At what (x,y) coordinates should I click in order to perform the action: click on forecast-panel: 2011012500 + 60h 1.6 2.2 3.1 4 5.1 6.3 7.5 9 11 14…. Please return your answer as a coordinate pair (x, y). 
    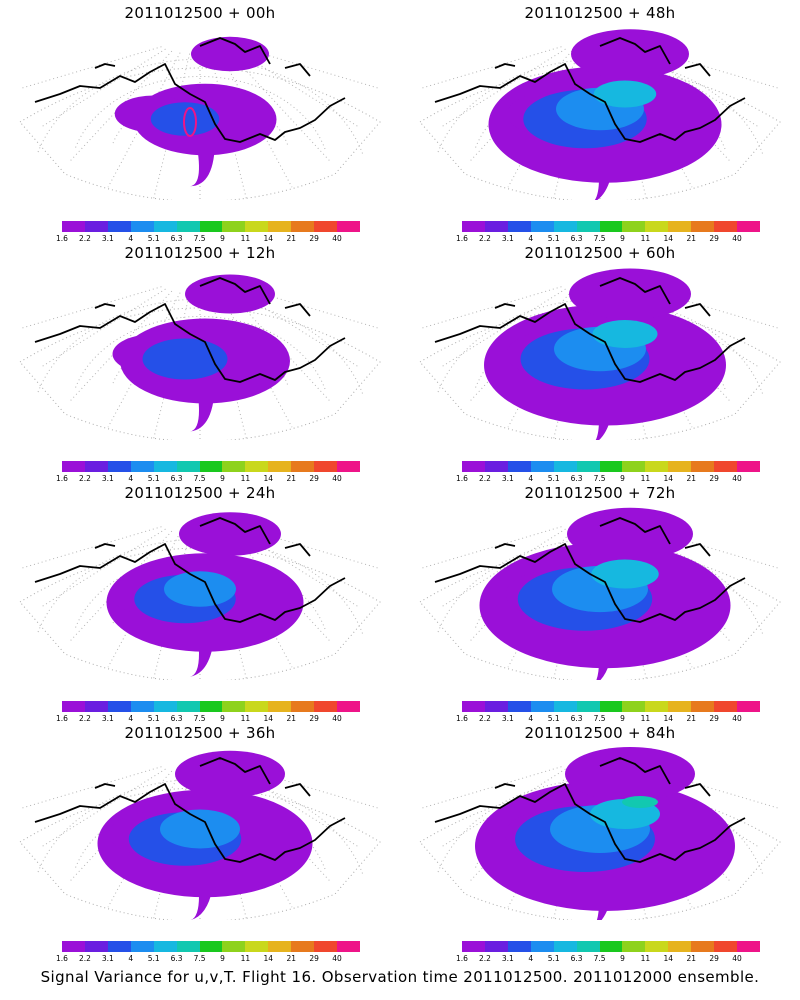
    Looking at the image, I should click on (600, 361).